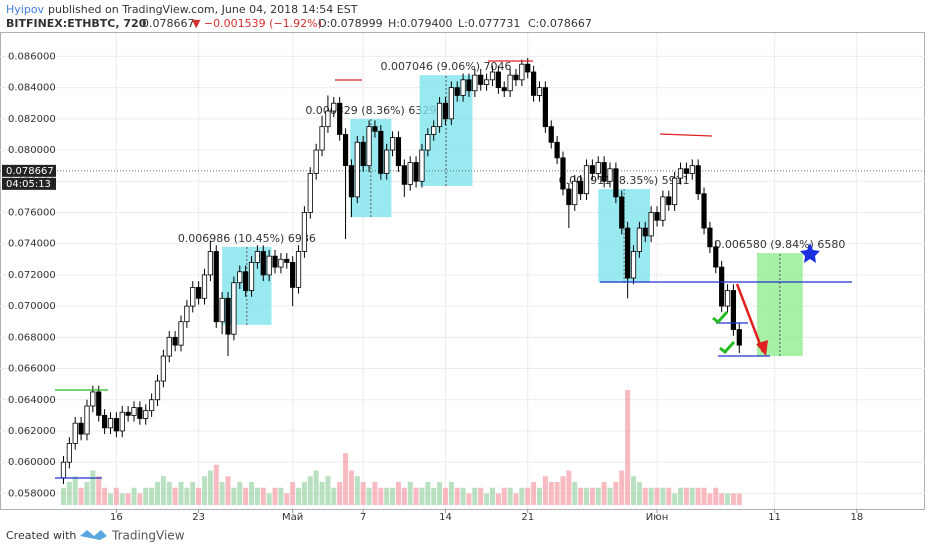  I want to click on y-tick-label: 0.058000, so click(32, 493).